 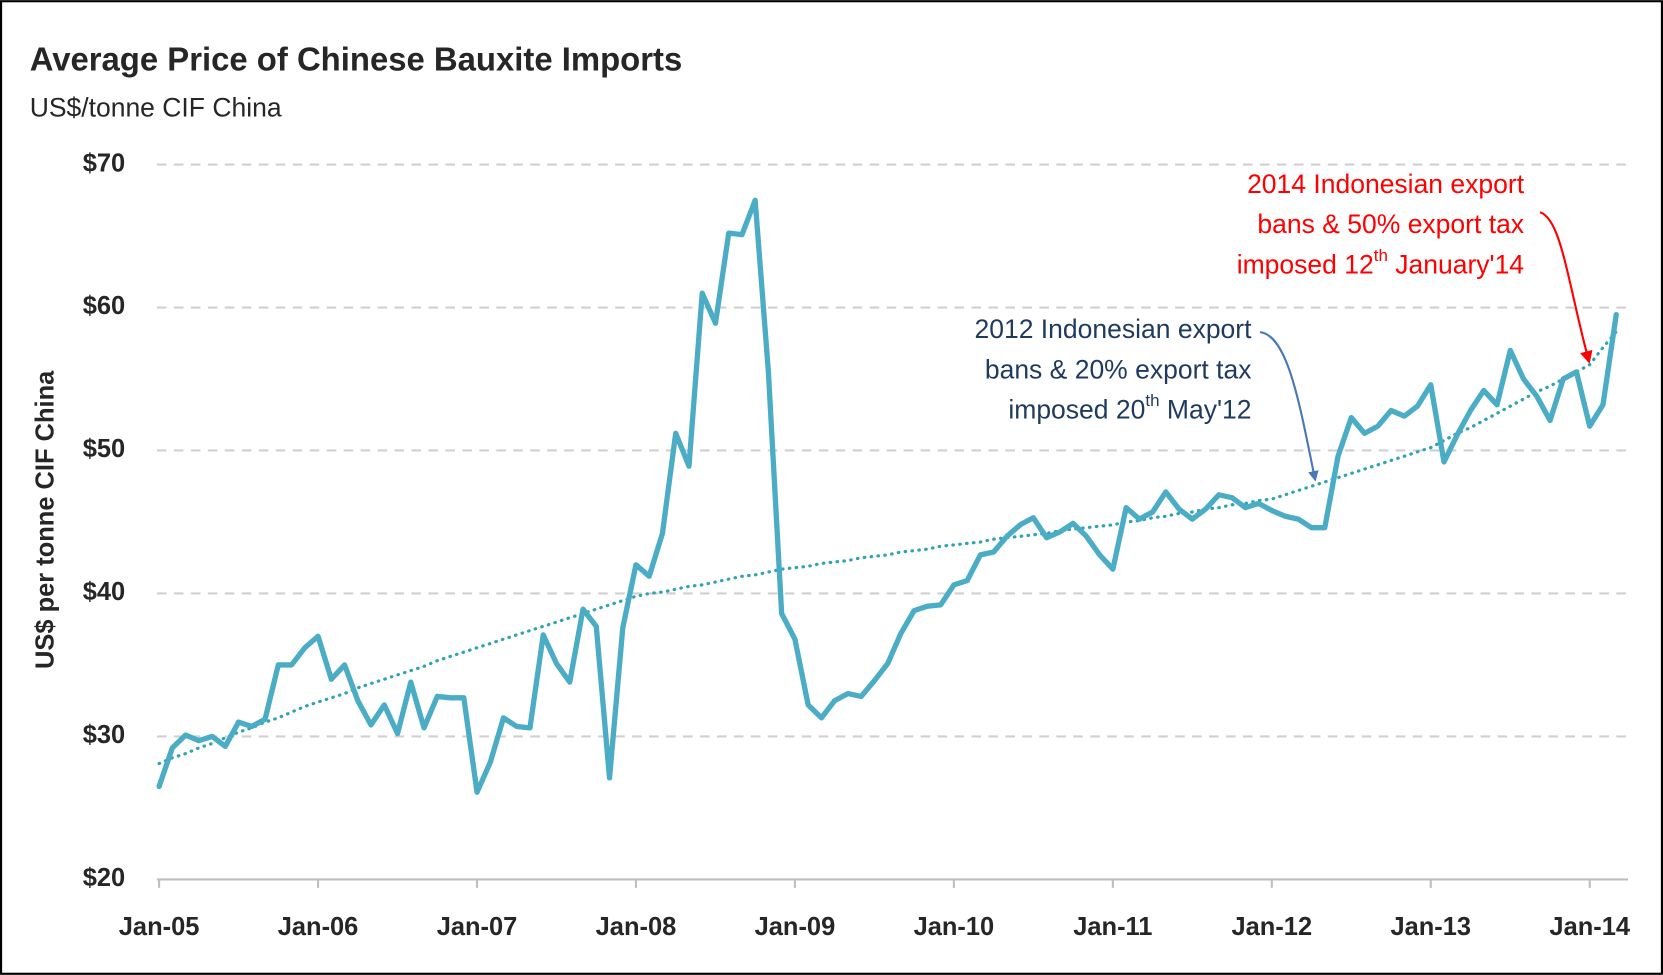 What do you see at coordinates (636, 927) in the screenshot?
I see `x-tick-label: Jan-08` at bounding box center [636, 927].